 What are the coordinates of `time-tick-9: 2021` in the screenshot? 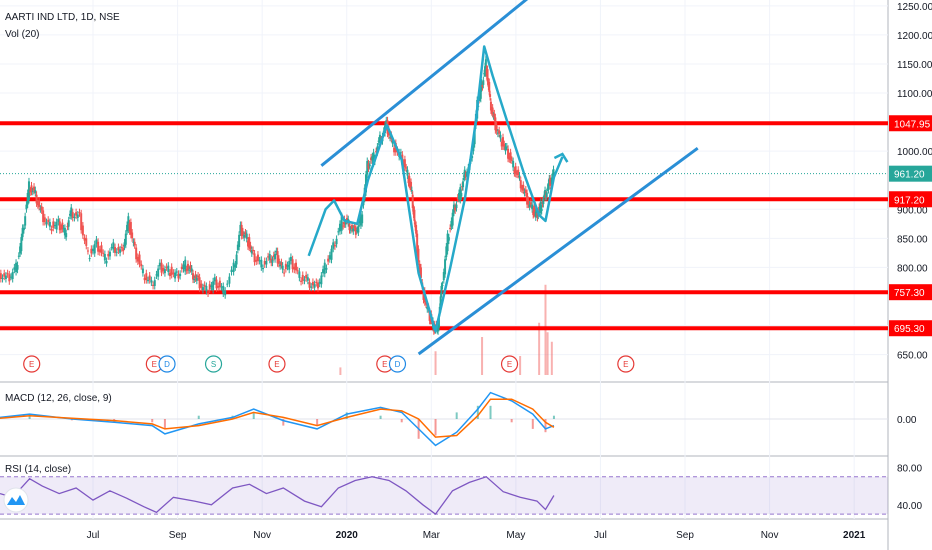 It's located at (854, 535).